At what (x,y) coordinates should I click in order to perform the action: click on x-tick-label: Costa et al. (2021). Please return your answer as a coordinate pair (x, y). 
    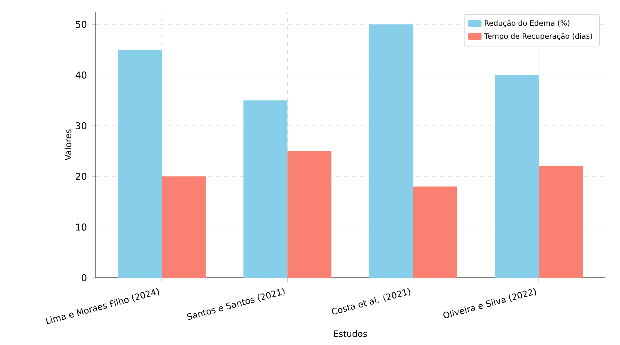
    Looking at the image, I should click on (371, 301).